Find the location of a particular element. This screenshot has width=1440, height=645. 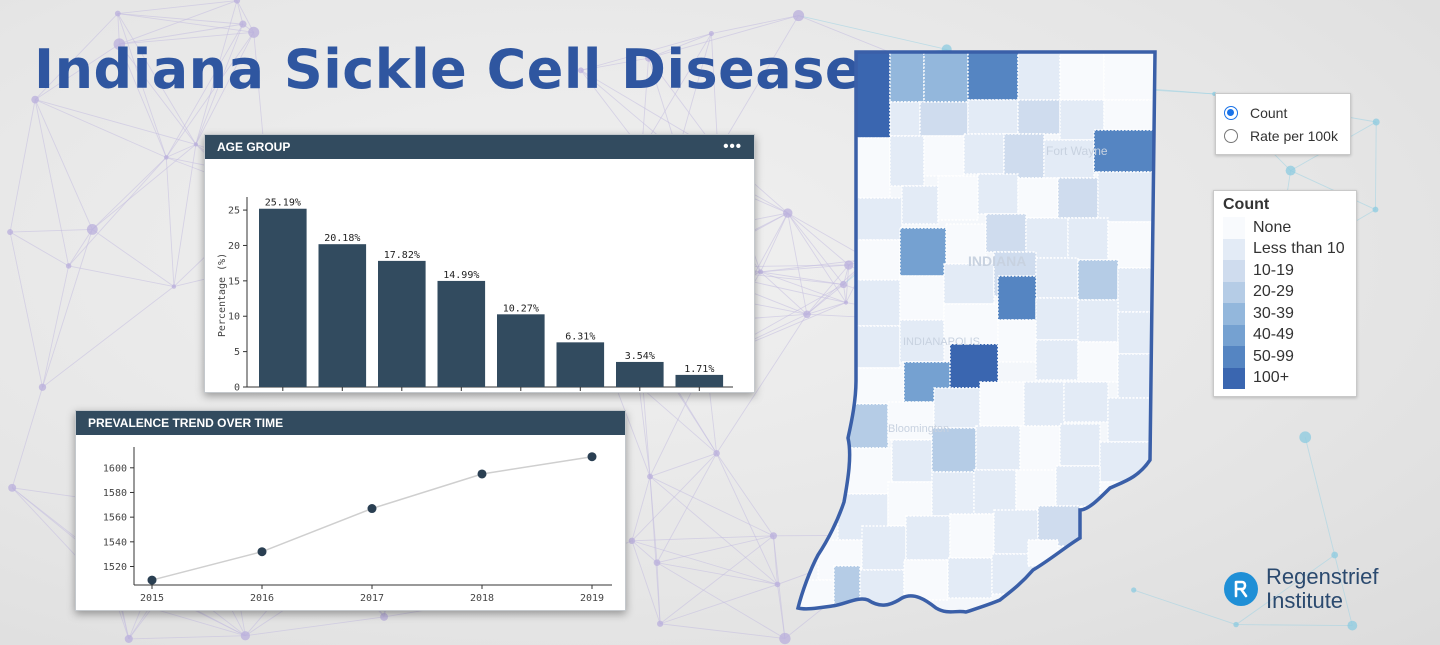

line-point-2017 is located at coordinates (372, 509).